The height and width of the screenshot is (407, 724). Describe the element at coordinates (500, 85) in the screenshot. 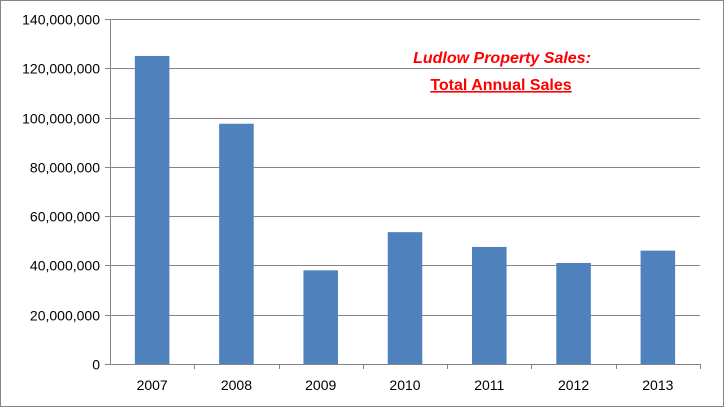

I see `chart-subtitle: Total Annual Sales` at that location.